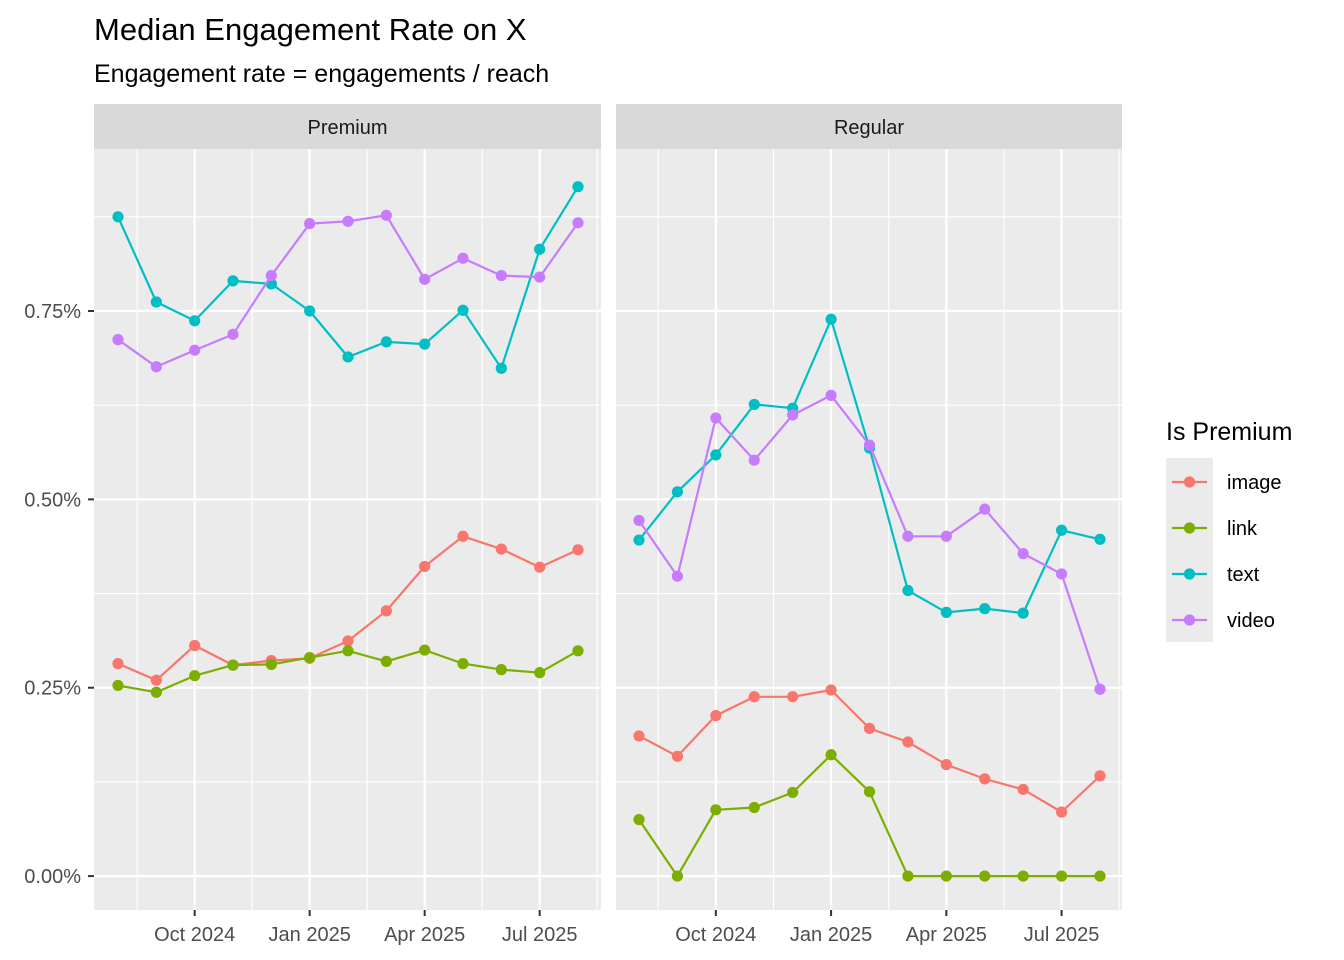 This screenshot has height=960, width=1344. What do you see at coordinates (1226, 483) in the screenshot?
I see `legend-item-image: image` at bounding box center [1226, 483].